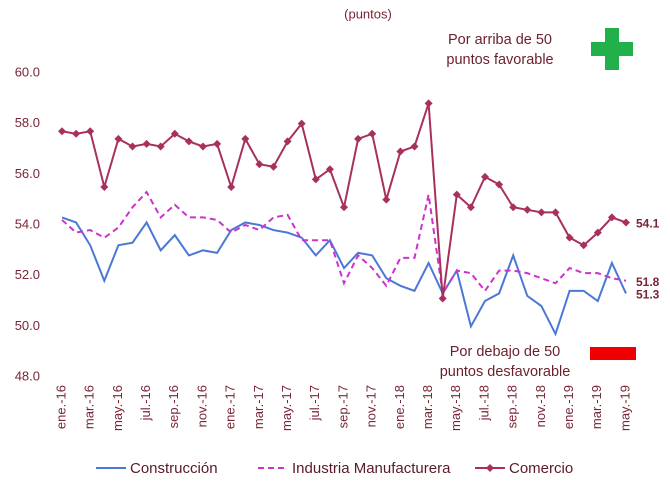 The height and width of the screenshot is (481, 670). What do you see at coordinates (368, 13) in the screenshot?
I see `chart-subtitle: (puntos)` at bounding box center [368, 13].